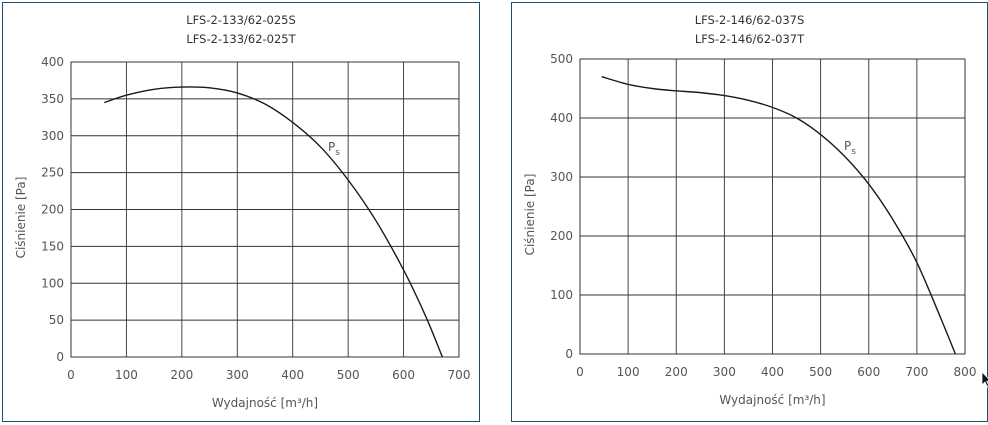  What do you see at coordinates (126, 375) in the screenshot?
I see `chart-1-x-tick-label: 100` at bounding box center [126, 375].